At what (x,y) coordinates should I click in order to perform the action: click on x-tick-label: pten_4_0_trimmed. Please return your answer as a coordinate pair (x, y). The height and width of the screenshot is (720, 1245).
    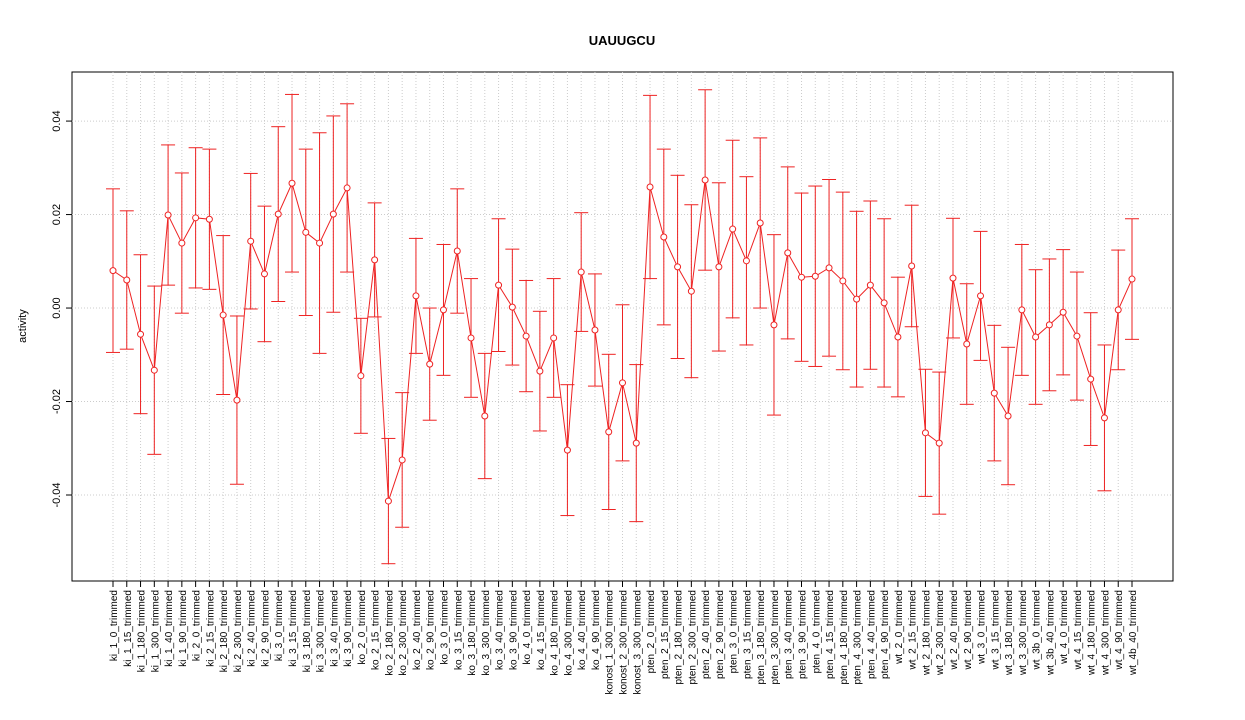
    Looking at the image, I should click on (816, 631).